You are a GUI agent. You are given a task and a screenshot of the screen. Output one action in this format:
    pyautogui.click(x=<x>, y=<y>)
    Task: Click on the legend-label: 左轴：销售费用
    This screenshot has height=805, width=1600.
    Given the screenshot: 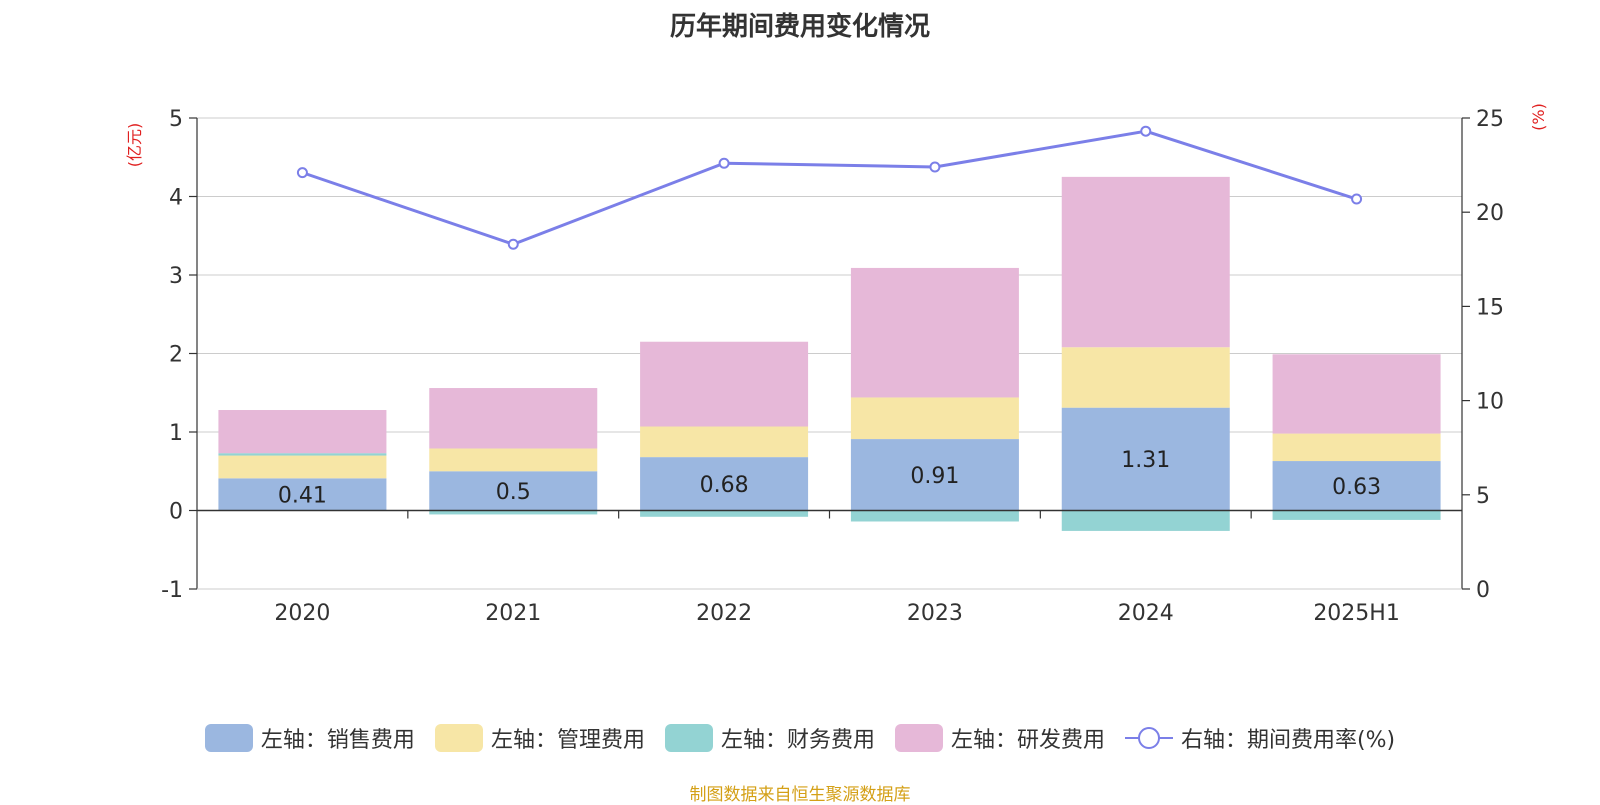 What is the action you would take?
    pyautogui.click(x=337, y=740)
    